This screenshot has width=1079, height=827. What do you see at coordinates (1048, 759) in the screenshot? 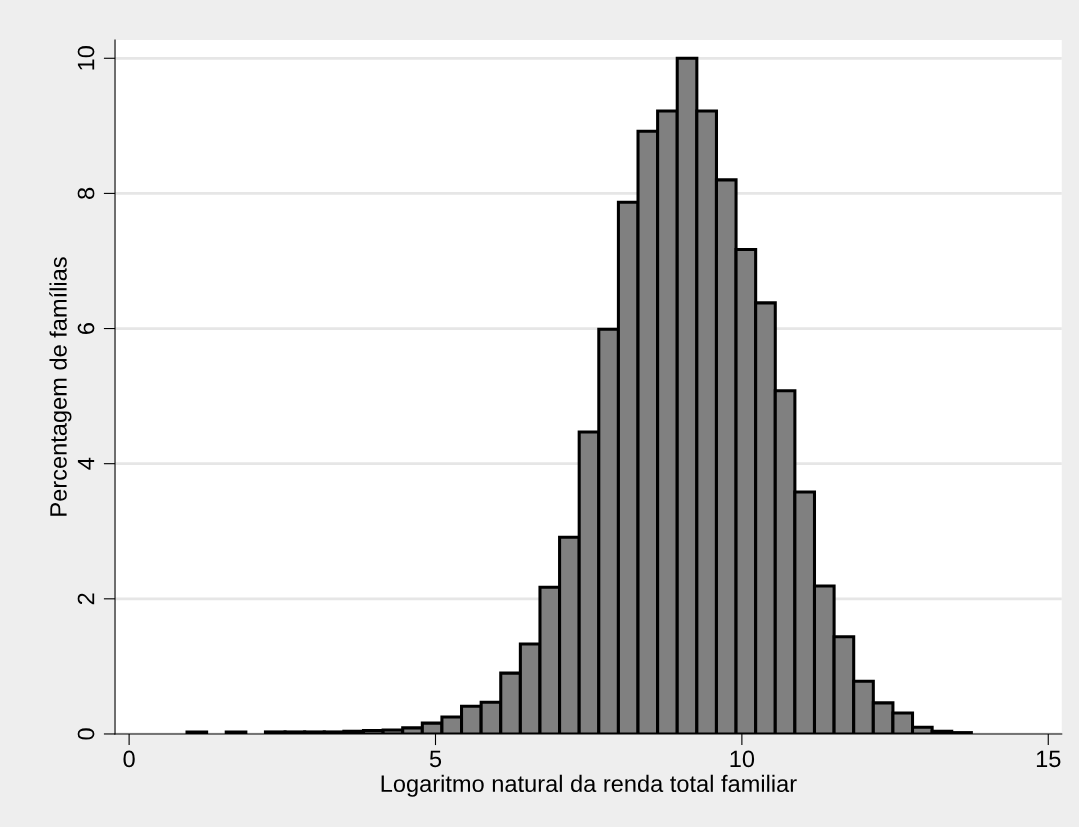
I see `x-tick-label: 15` at bounding box center [1048, 759].